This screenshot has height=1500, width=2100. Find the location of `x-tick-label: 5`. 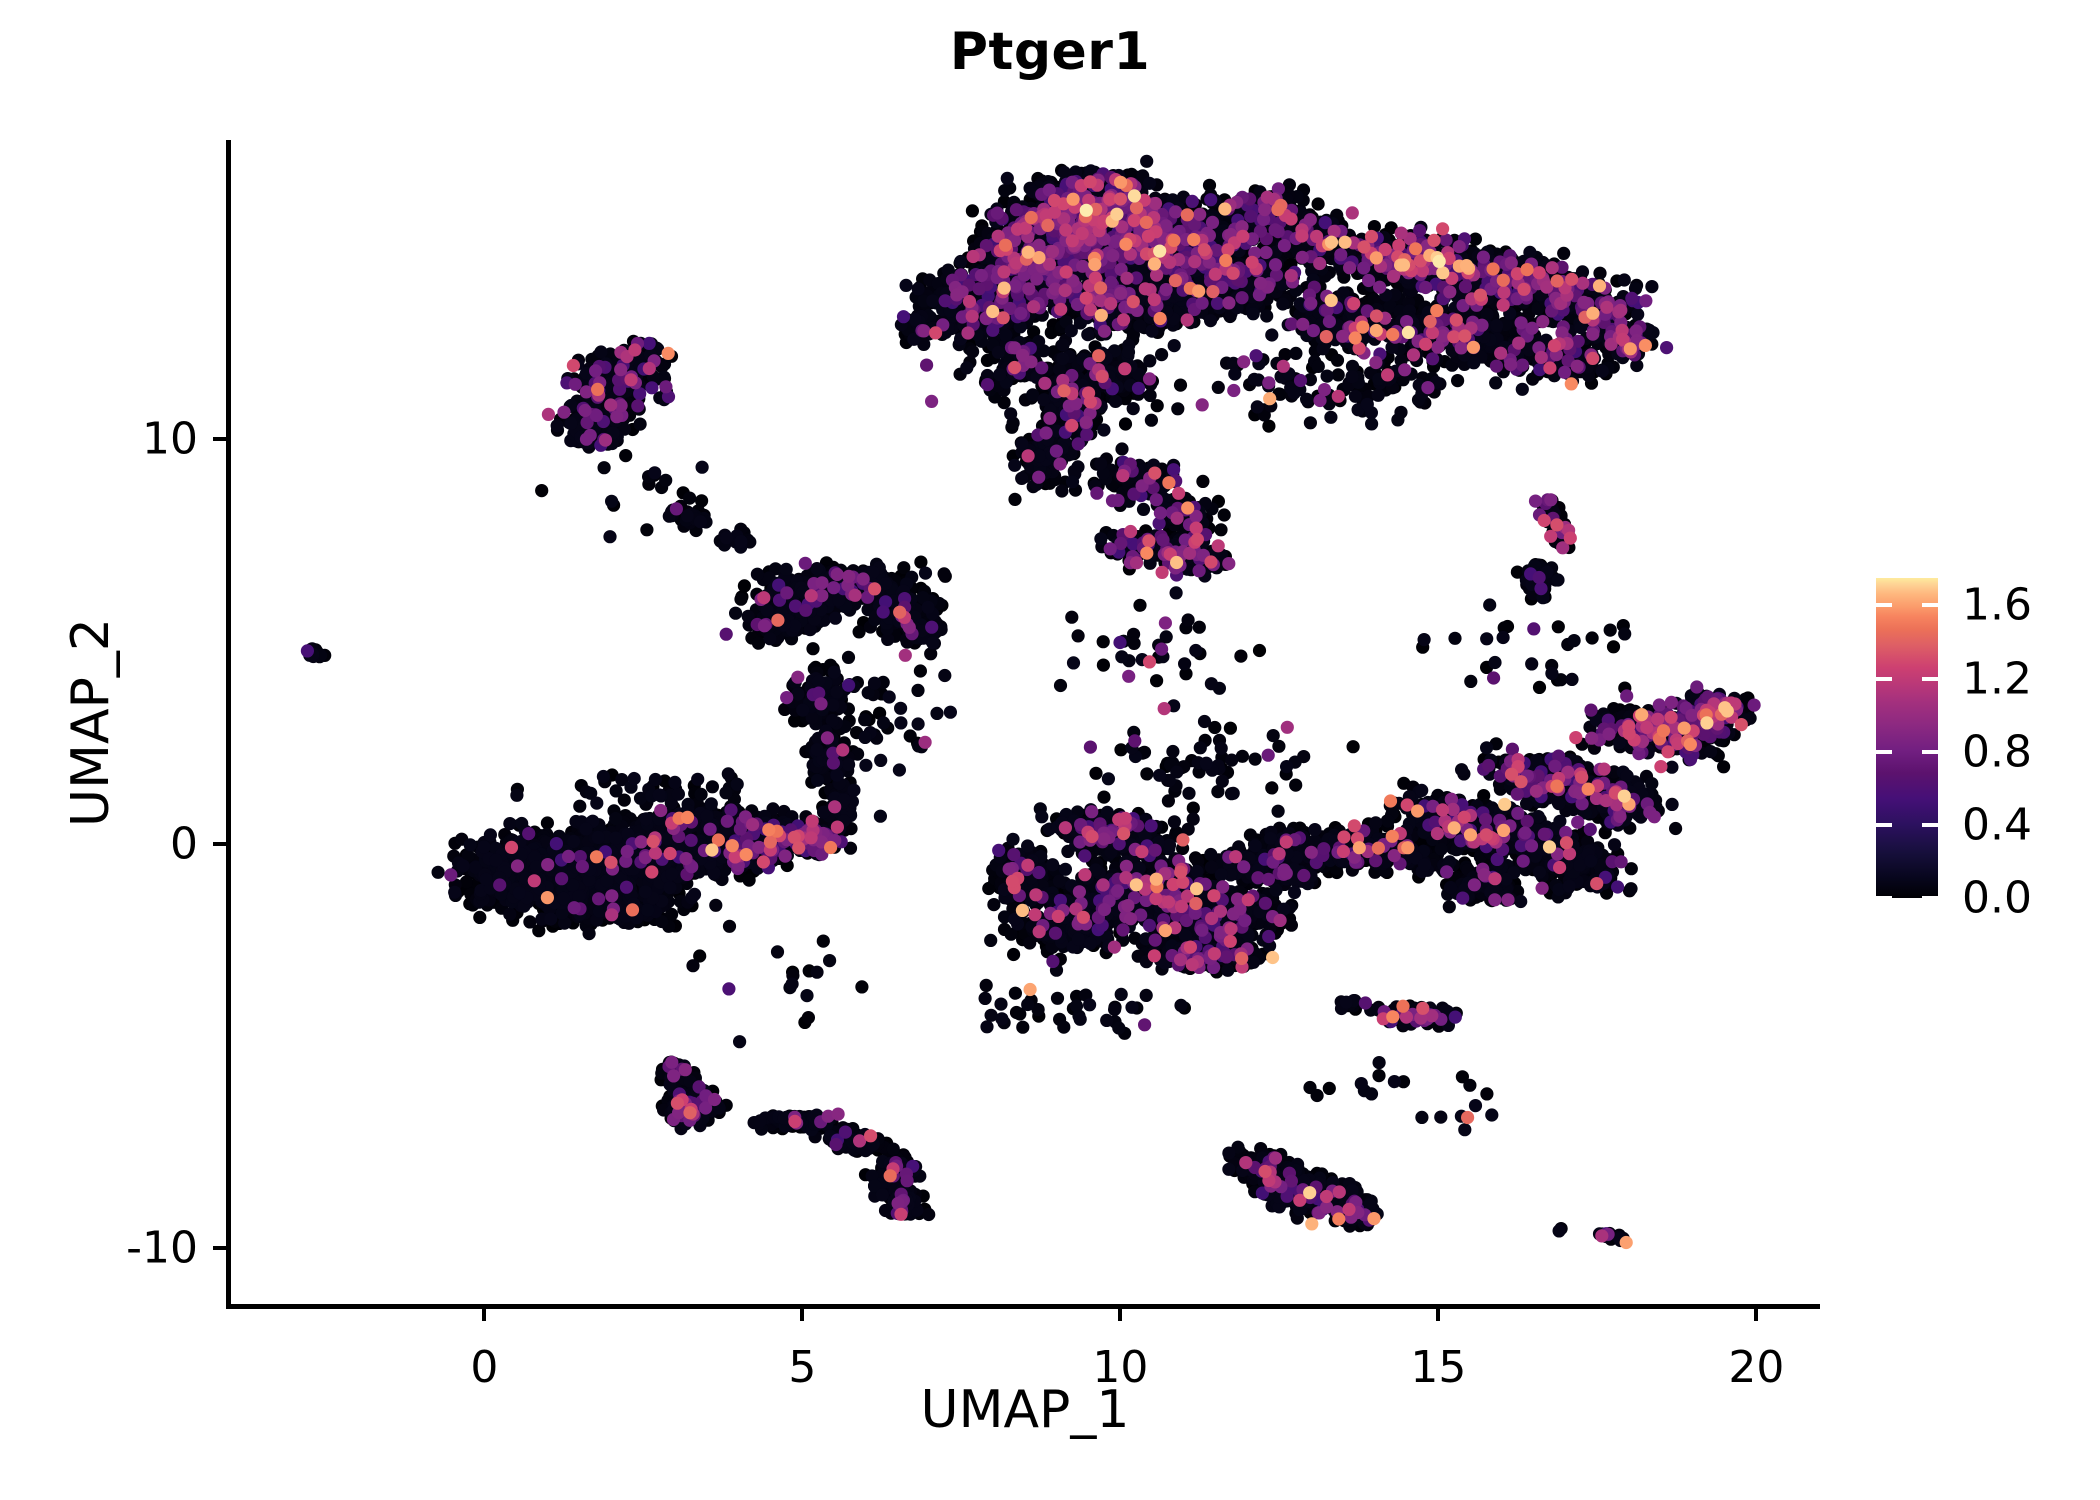

x-tick-label: 5 is located at coordinates (802, 1367).